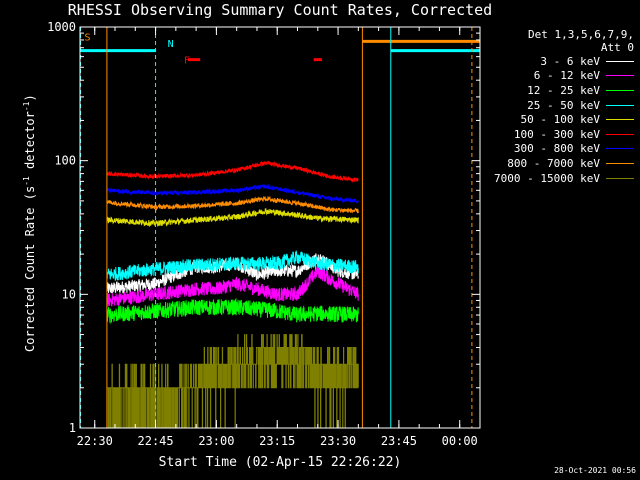 The width and height of the screenshot is (640, 480). I want to click on legend-label: 3 - 6 keV, so click(570, 61).